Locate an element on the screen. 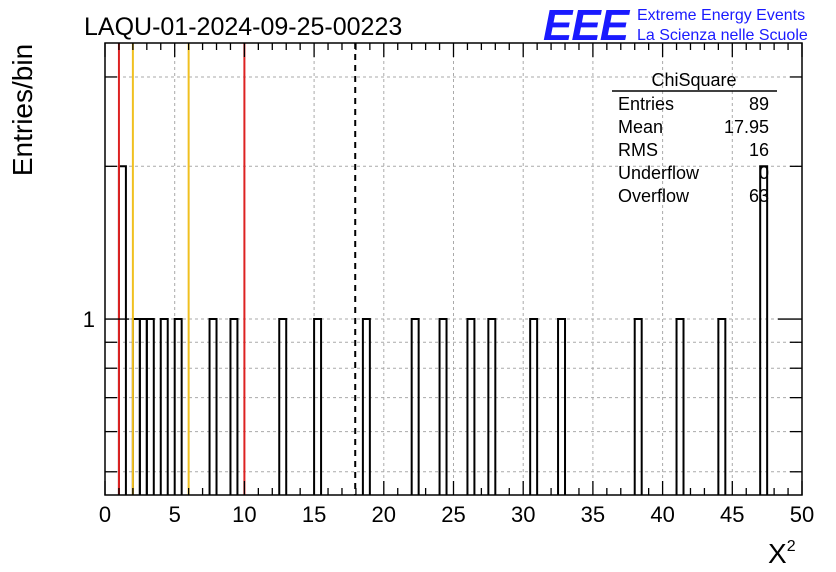 This screenshot has width=836, height=572. stats-value: 89 is located at coordinates (759, 104).